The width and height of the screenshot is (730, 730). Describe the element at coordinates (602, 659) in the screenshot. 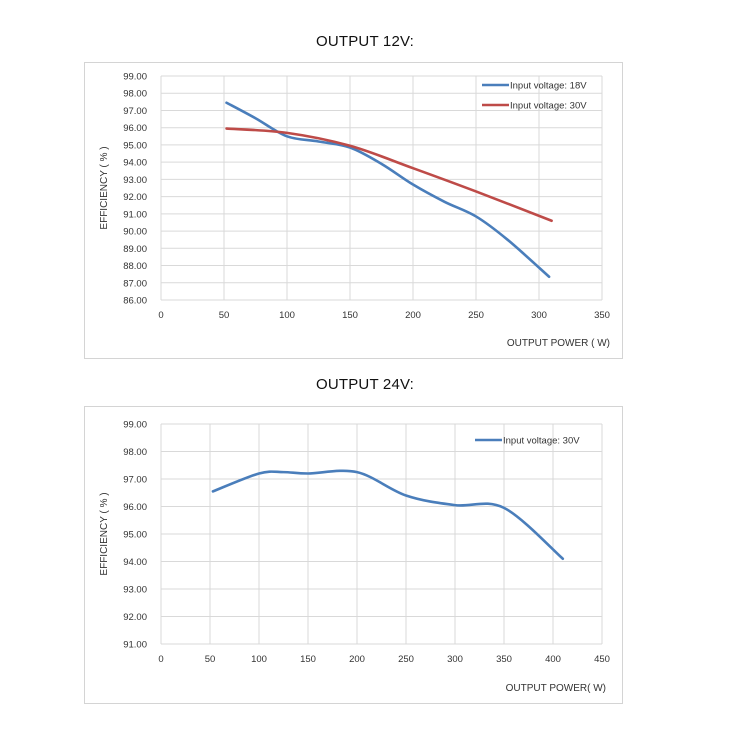

I see `x-tick-label: 450` at that location.